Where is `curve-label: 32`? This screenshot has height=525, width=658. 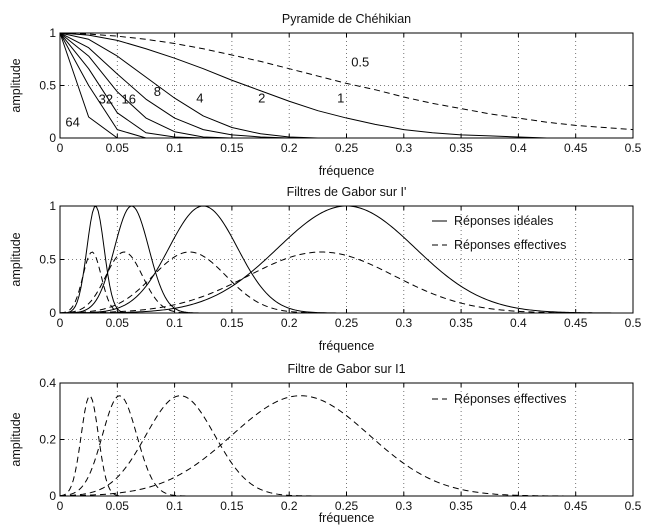 curve-label: 32 is located at coordinates (106, 98).